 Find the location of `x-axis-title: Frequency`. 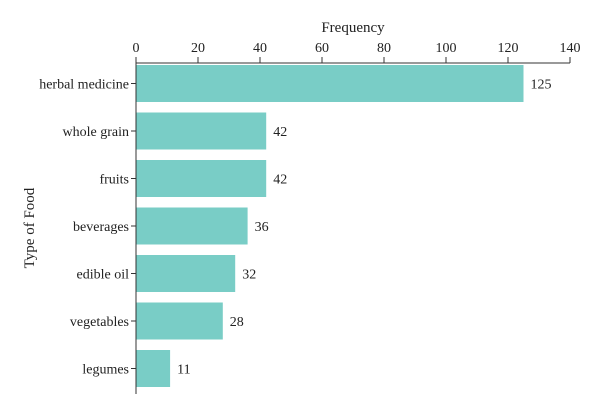

x-axis-title: Frequency is located at coordinates (353, 28).